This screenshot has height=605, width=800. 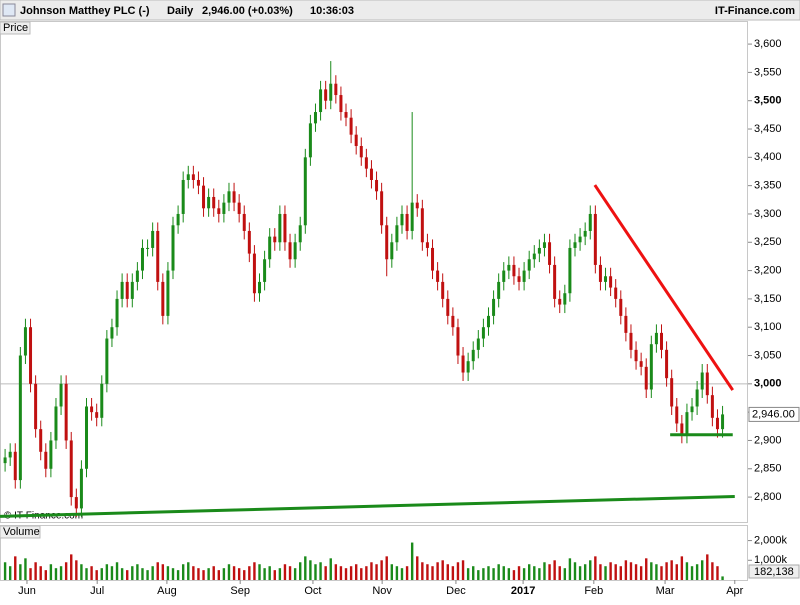 What do you see at coordinates (755, 11) in the screenshot?
I see `source: IT-Finance.com` at bounding box center [755, 11].